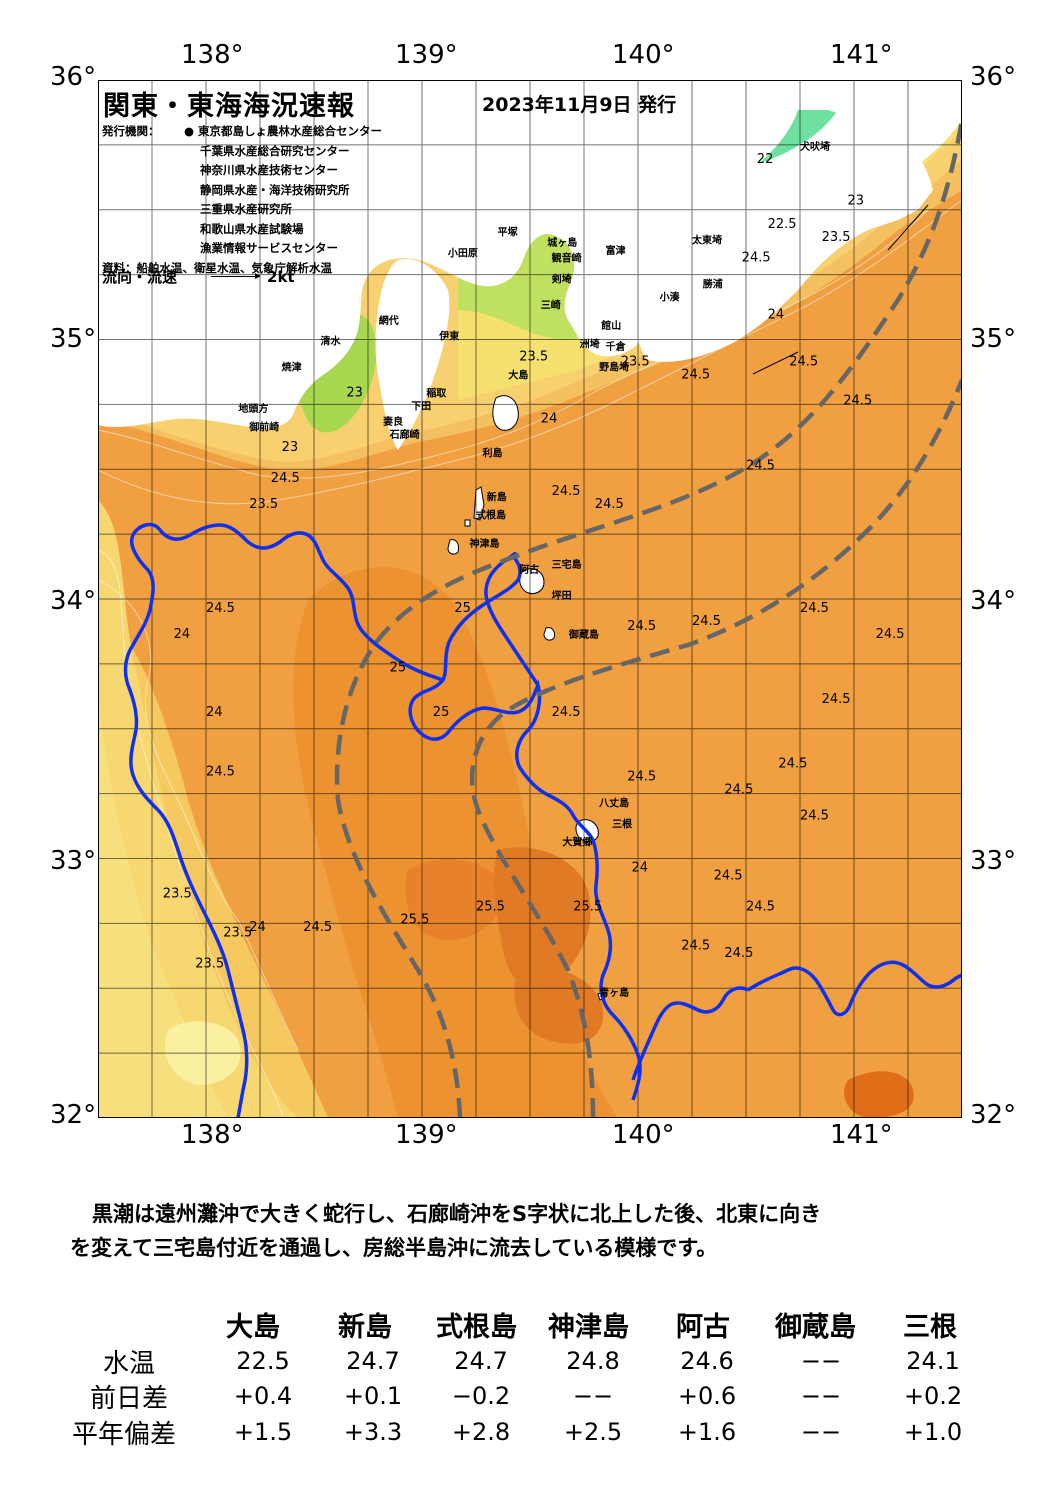 The height and width of the screenshot is (1505, 1064). Describe the element at coordinates (436, 393) in the screenshot. I see `place-label: 稲取` at that location.